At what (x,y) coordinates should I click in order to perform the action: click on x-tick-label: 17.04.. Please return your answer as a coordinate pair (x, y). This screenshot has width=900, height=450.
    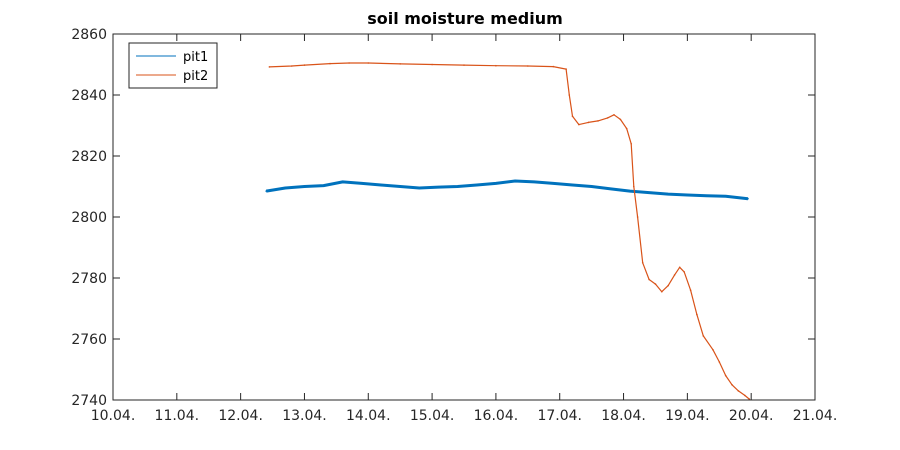
    Looking at the image, I should click on (559, 416).